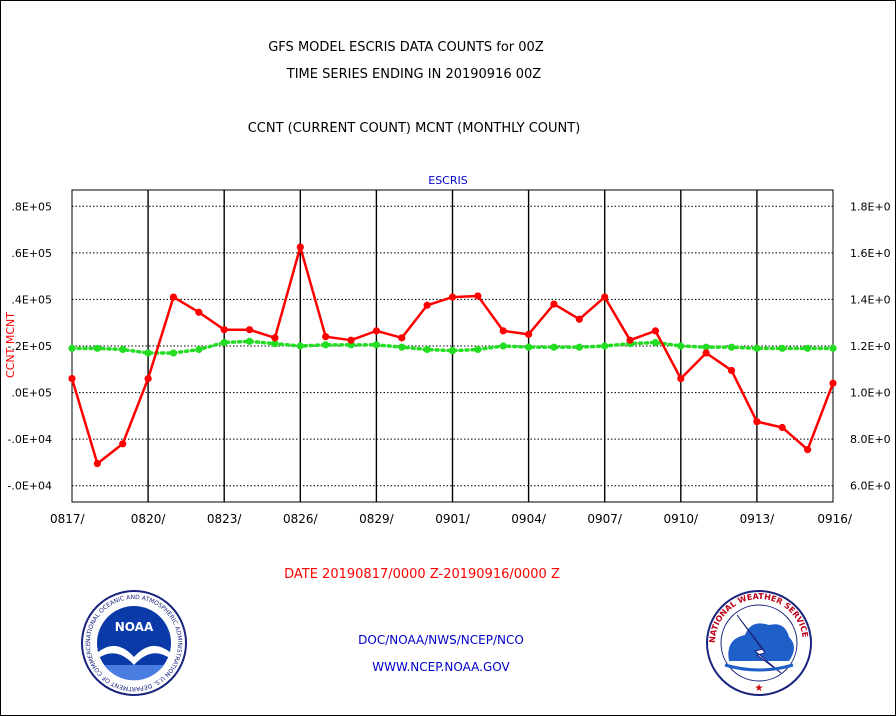  What do you see at coordinates (377, 519) in the screenshot?
I see `x-tick-label: 0829/` at bounding box center [377, 519].